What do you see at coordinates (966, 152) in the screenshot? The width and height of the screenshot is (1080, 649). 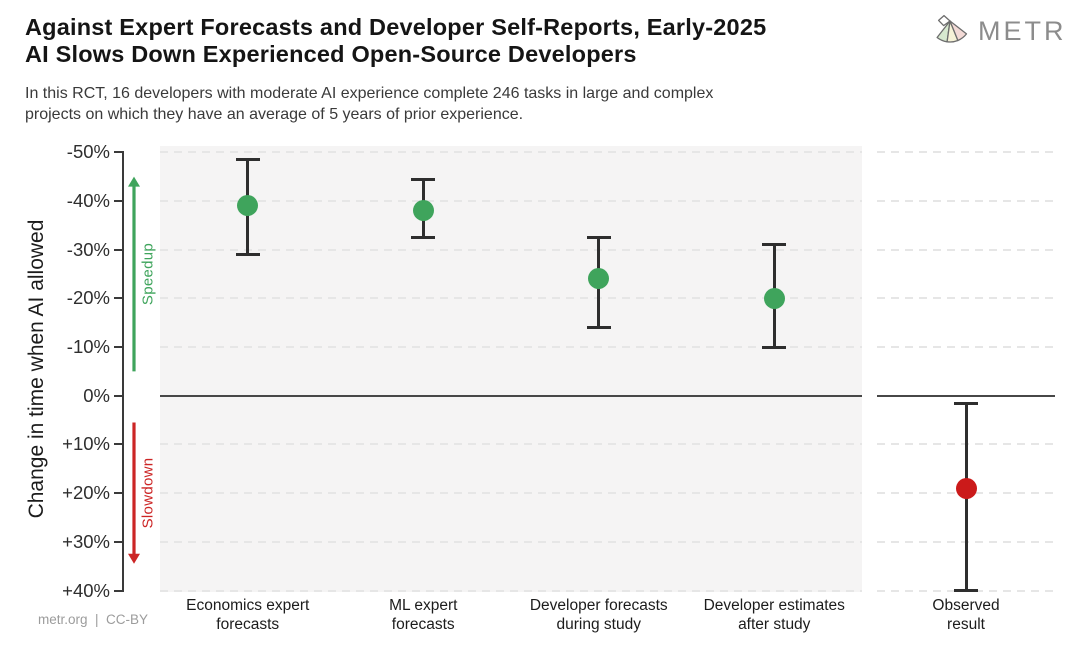 I see `gridline-observed--50%` at bounding box center [966, 152].